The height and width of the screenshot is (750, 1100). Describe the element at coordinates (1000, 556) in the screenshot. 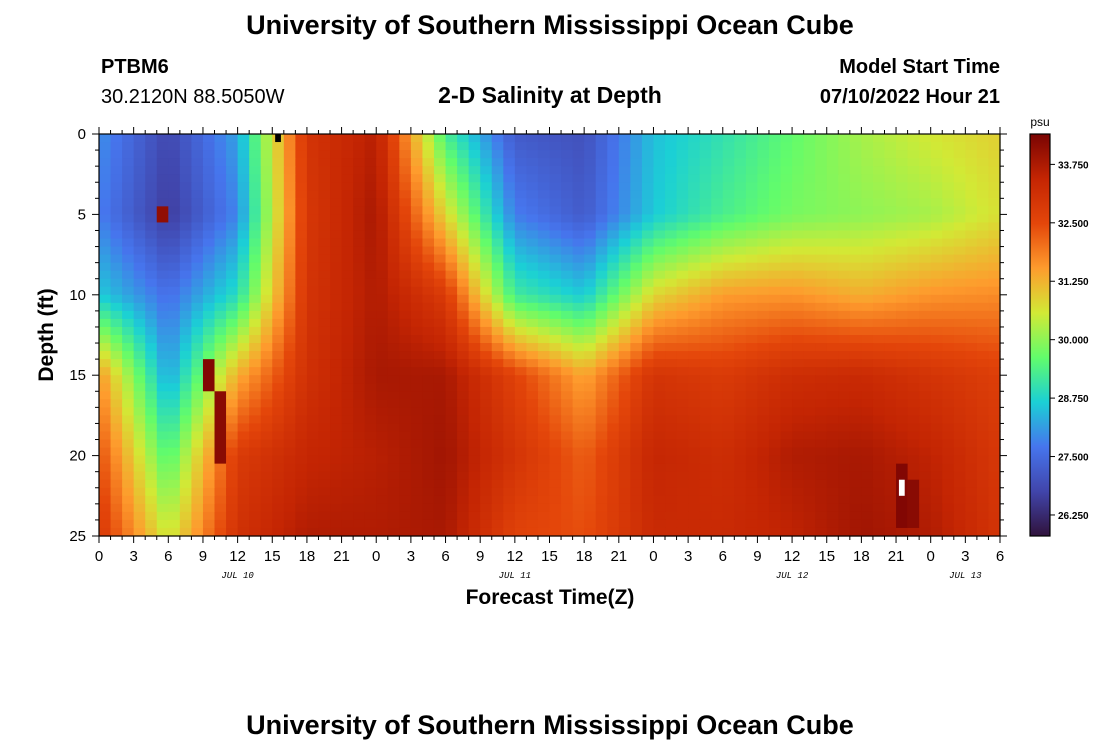

I see `x-tick-label: 6` at that location.